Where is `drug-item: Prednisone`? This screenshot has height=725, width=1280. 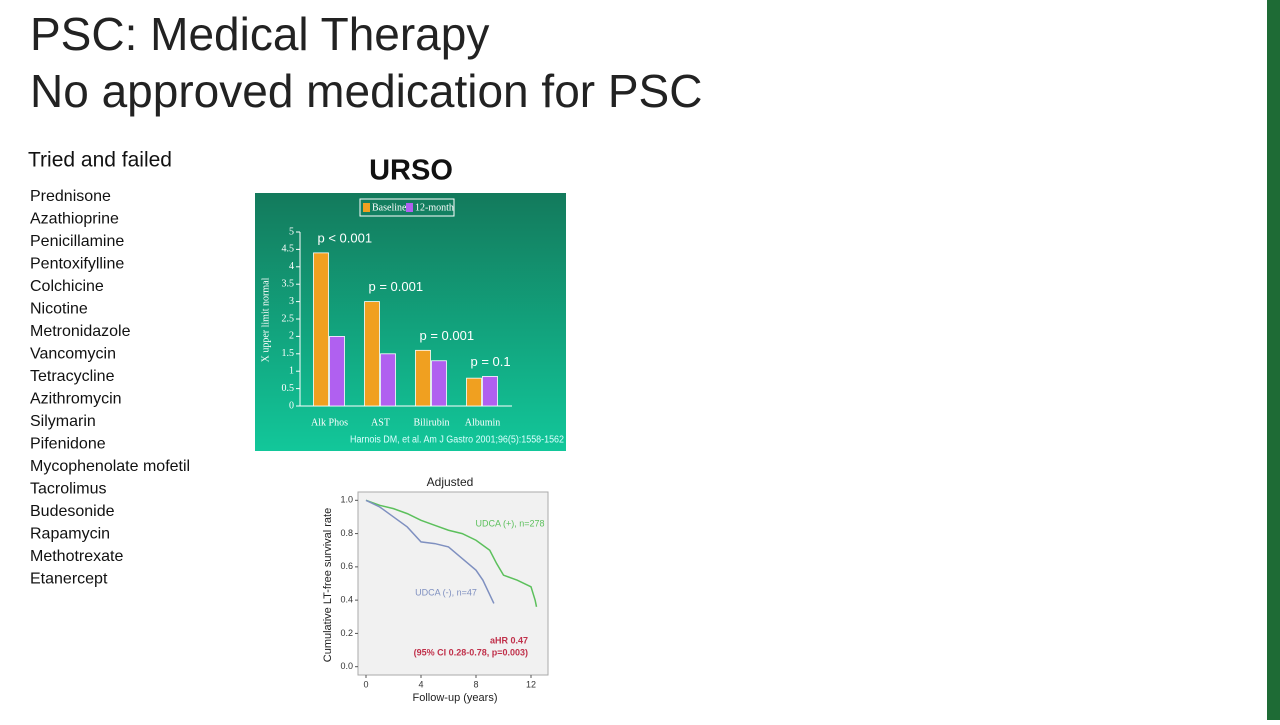
drug-item: Prednisone is located at coordinates (70, 196).